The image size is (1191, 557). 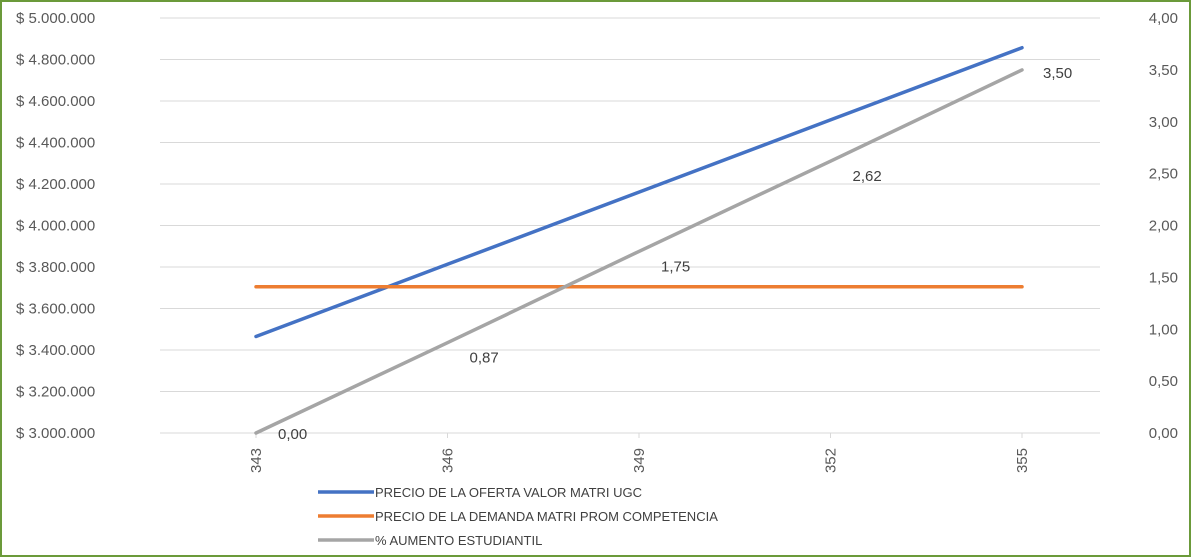 What do you see at coordinates (1163, 277) in the screenshot?
I see `right-tick-label: 1,50` at bounding box center [1163, 277].